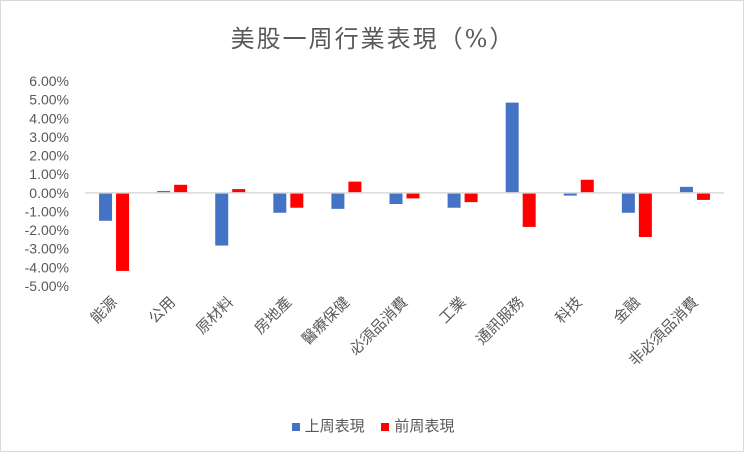  Describe the element at coordinates (49, 137) in the screenshot. I see `y-tick-label: 3.00%` at that location.